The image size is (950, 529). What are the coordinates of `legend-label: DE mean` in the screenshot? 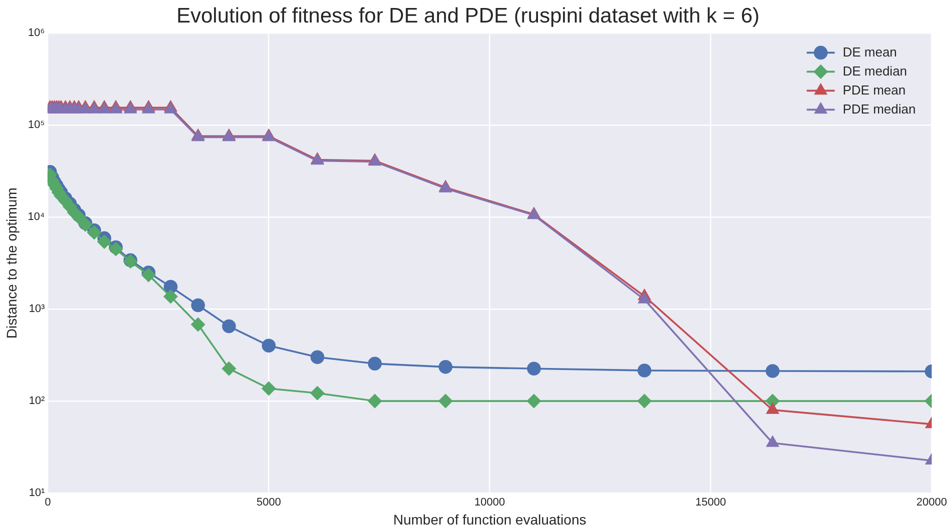 It's located at (869, 52).